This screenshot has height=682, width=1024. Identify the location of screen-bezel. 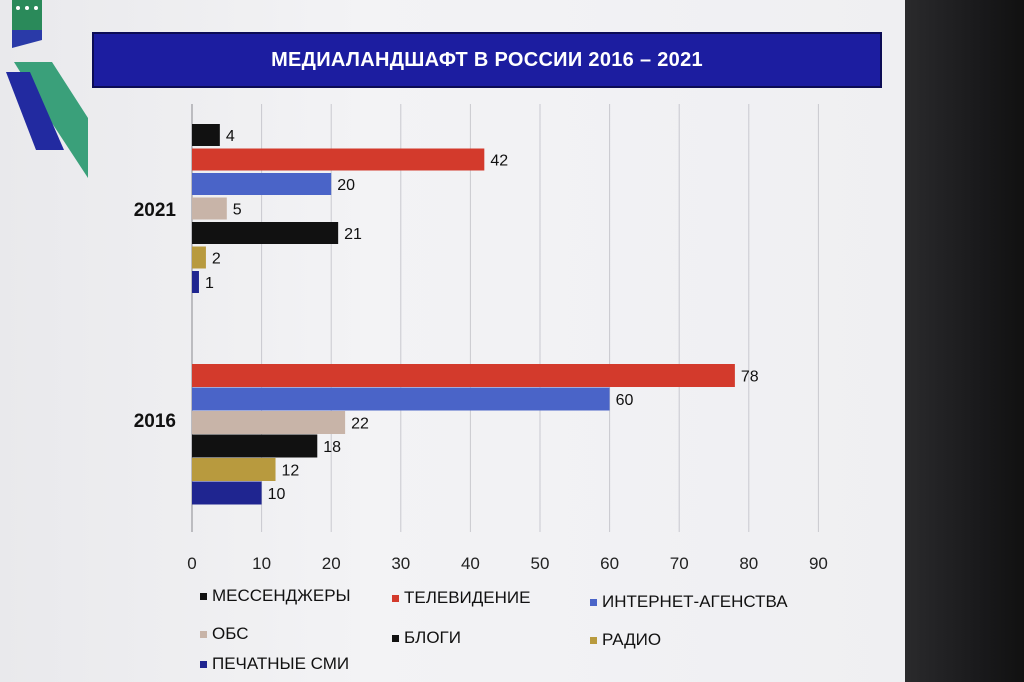
(964, 341).